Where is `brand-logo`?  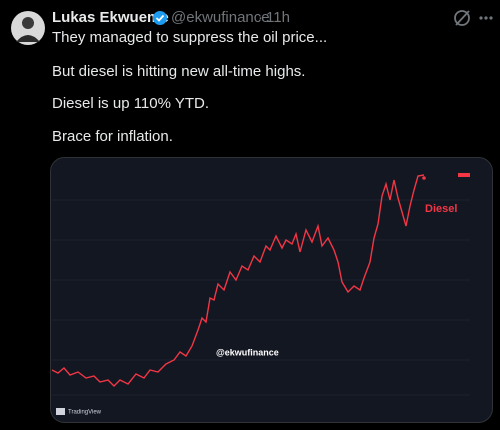 brand-logo is located at coordinates (60, 411).